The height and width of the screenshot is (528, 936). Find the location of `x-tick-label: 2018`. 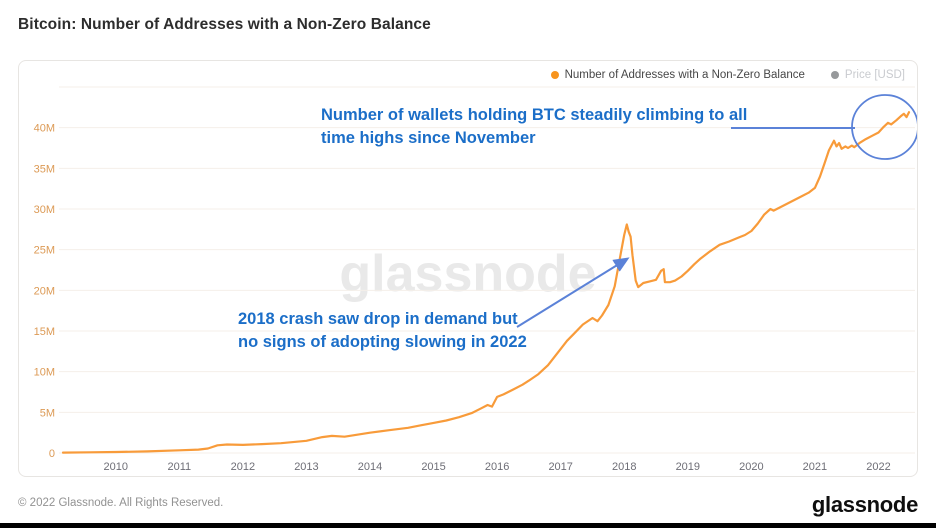

x-tick-label: 2018 is located at coordinates (624, 467).